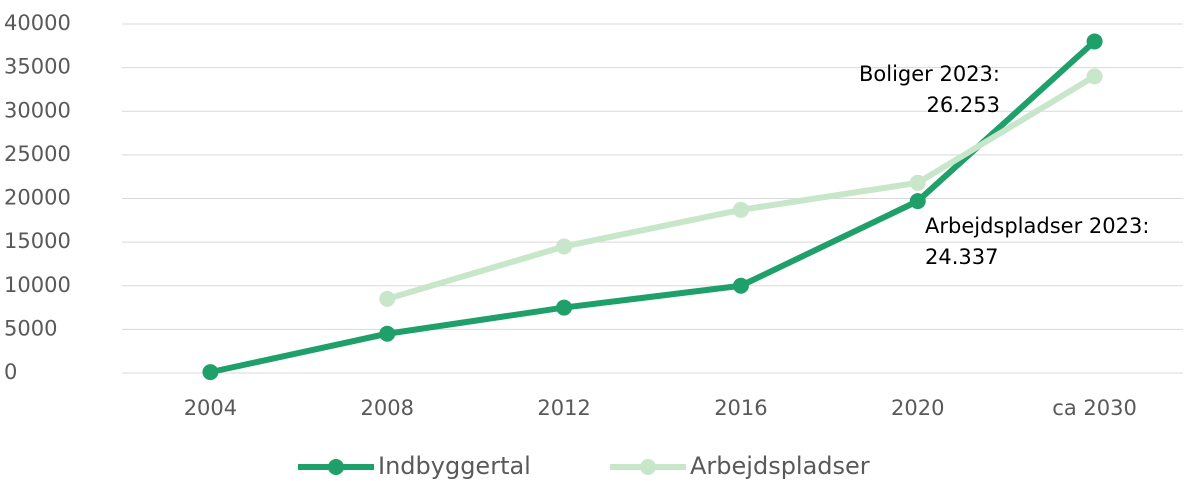 Image resolution: width=1192 pixels, height=481 pixels. Describe the element at coordinates (37, 198) in the screenshot. I see `y-tick-label: 20000` at that location.